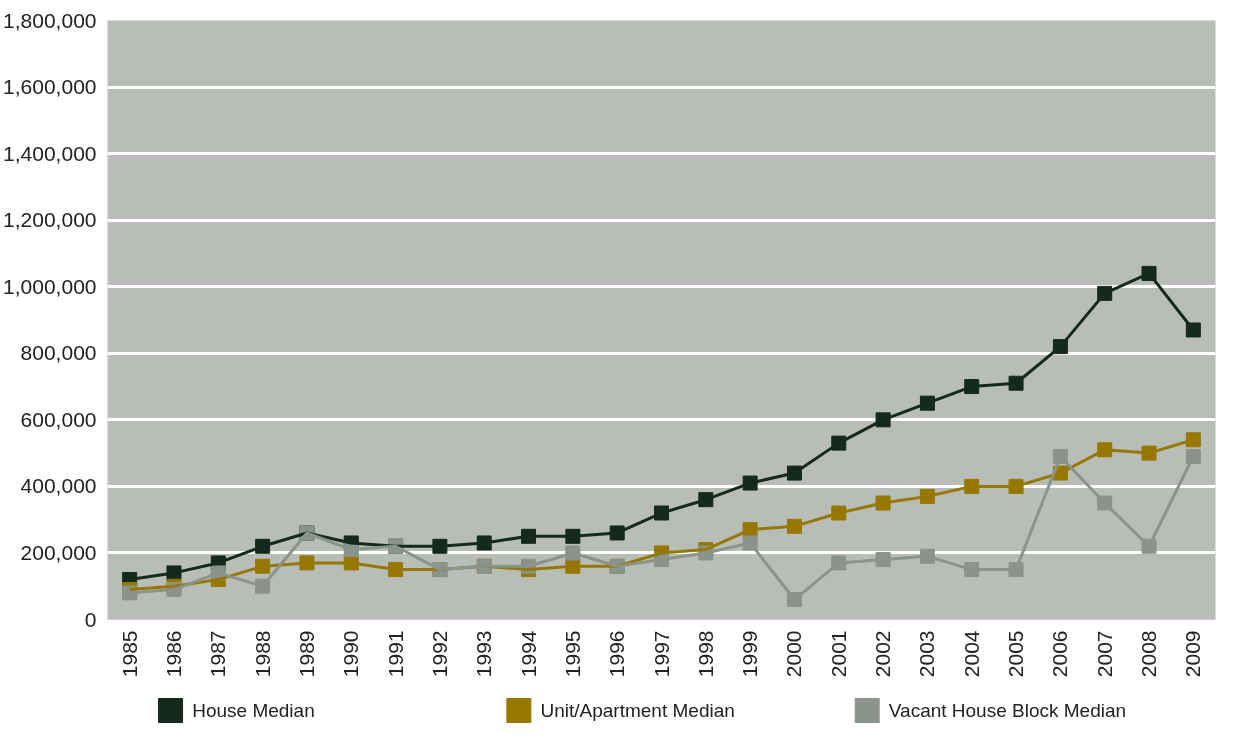 The image size is (1236, 749). Describe the element at coordinates (395, 654) in the screenshot. I see `x-tick-label: 1991` at that location.